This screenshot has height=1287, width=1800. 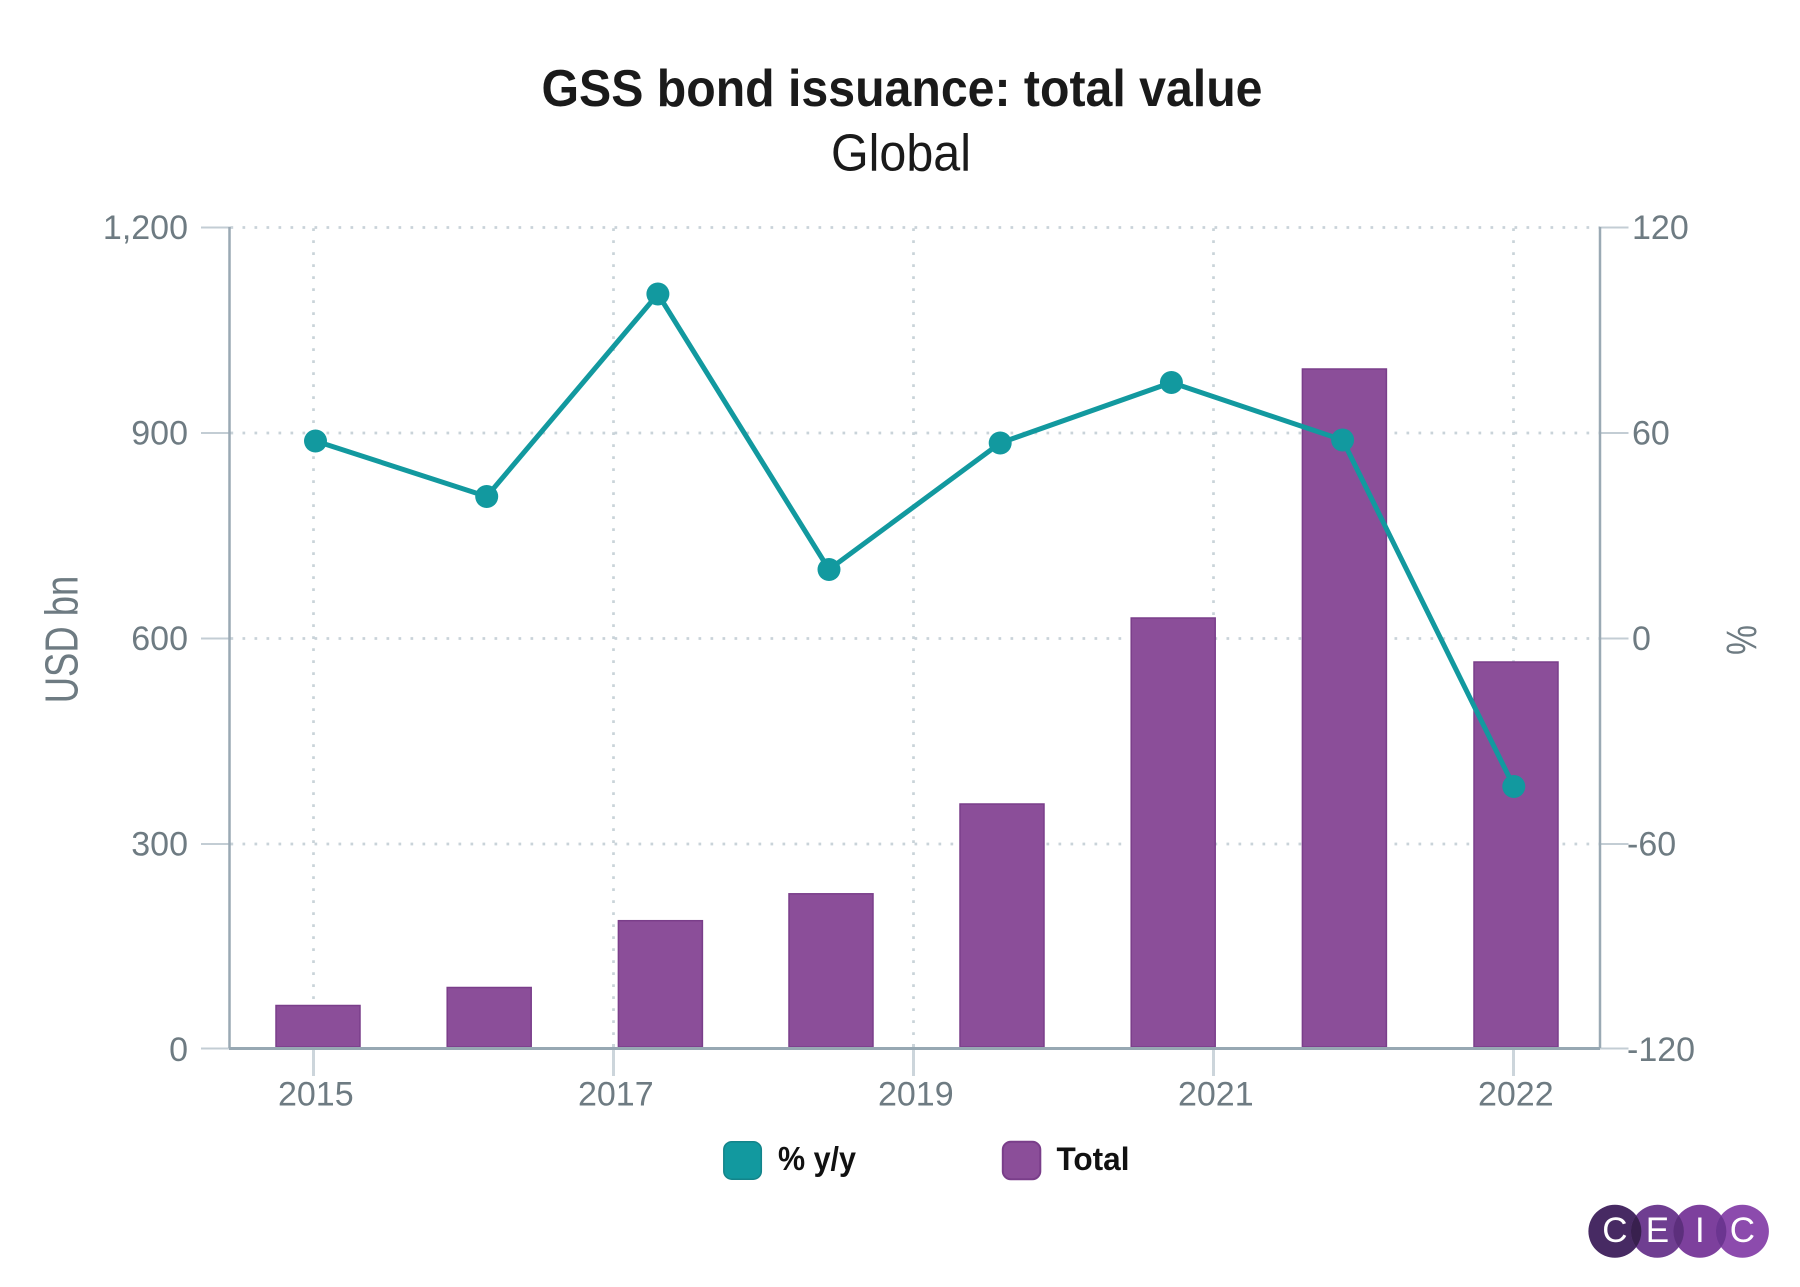 What do you see at coordinates (1651, 434) in the screenshot?
I see `svg-text: 60` at bounding box center [1651, 434].